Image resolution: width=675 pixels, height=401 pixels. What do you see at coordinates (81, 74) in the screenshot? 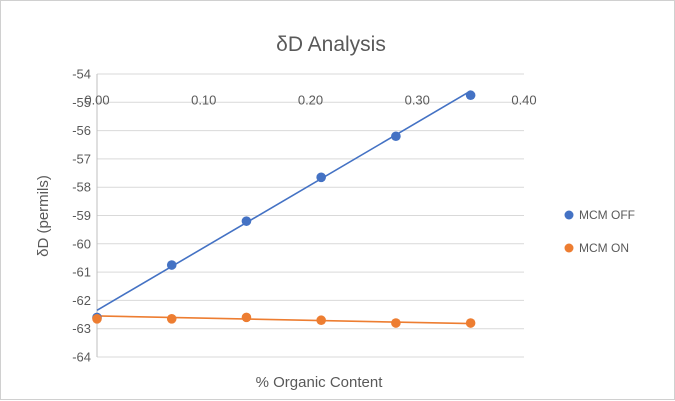
I see `y-tick-label: -54` at bounding box center [81, 74].